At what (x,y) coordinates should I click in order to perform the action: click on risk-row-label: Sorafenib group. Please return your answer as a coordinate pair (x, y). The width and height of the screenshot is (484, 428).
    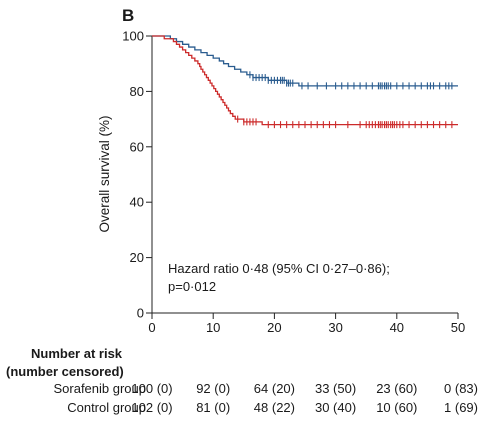
    Looking at the image, I should click on (99, 388).